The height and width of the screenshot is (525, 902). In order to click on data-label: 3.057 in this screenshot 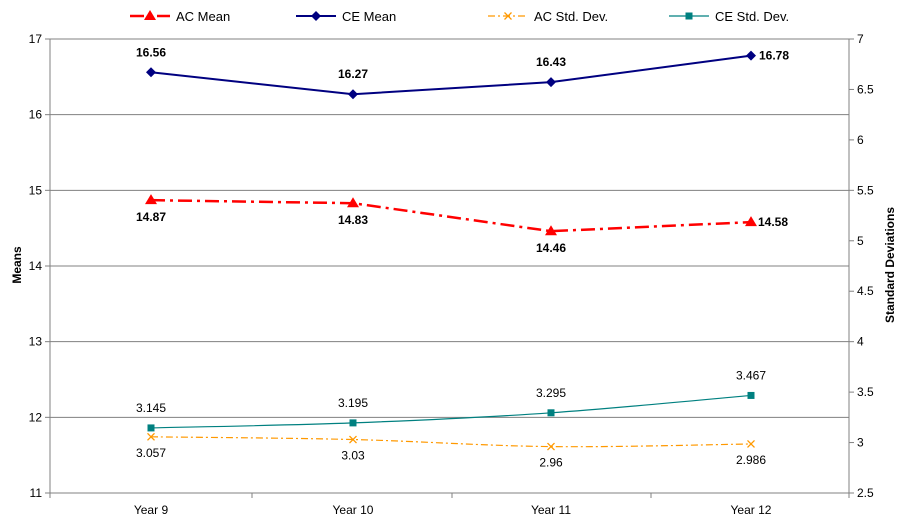, I will do `click(151, 453)`.